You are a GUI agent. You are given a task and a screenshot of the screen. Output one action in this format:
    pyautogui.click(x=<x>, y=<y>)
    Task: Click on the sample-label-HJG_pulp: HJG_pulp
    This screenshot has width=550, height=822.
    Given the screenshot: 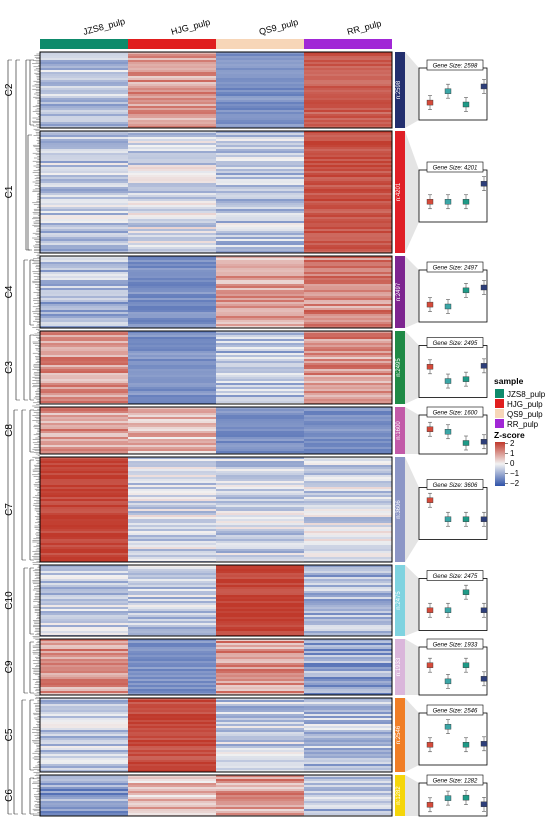 What is the action you would take?
    pyautogui.click(x=190, y=27)
    